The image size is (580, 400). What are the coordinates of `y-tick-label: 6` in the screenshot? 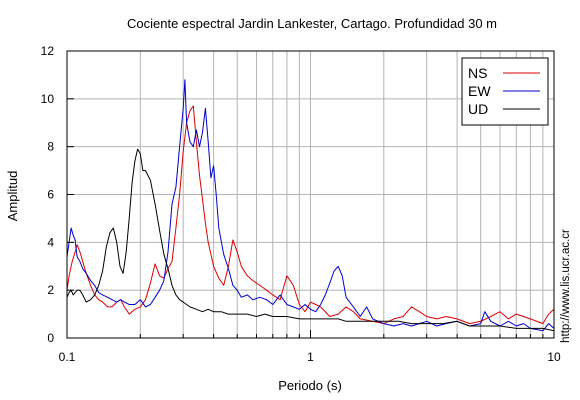 It's located at (50, 195).